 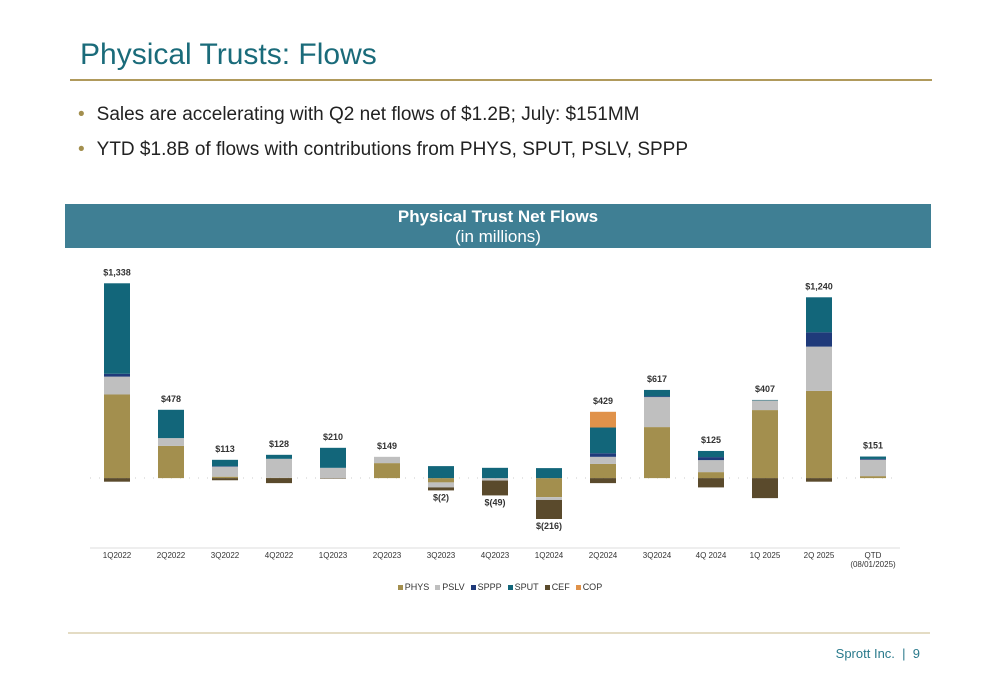 I want to click on x-tick-label: 4Q2023, so click(x=495, y=555).